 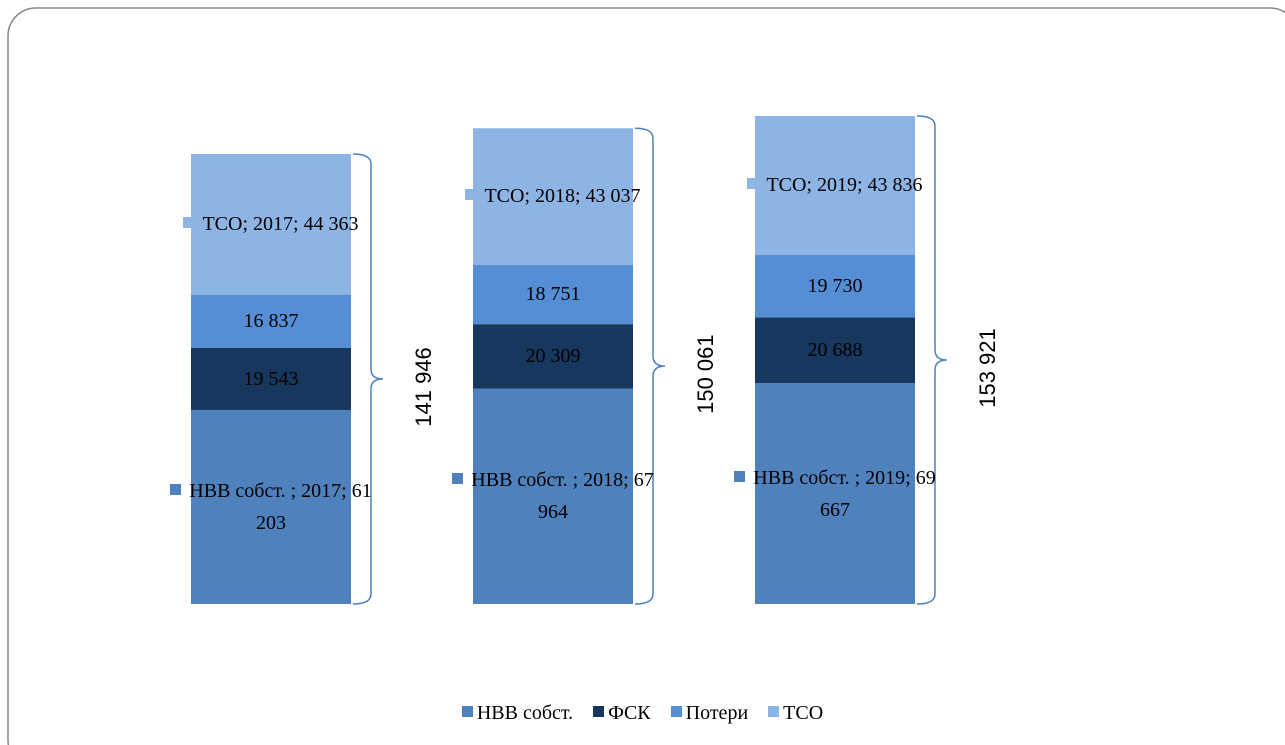 What do you see at coordinates (280, 224) in the screenshot?
I see `data-label-text: ТСО; 2017; 44 363` at bounding box center [280, 224].